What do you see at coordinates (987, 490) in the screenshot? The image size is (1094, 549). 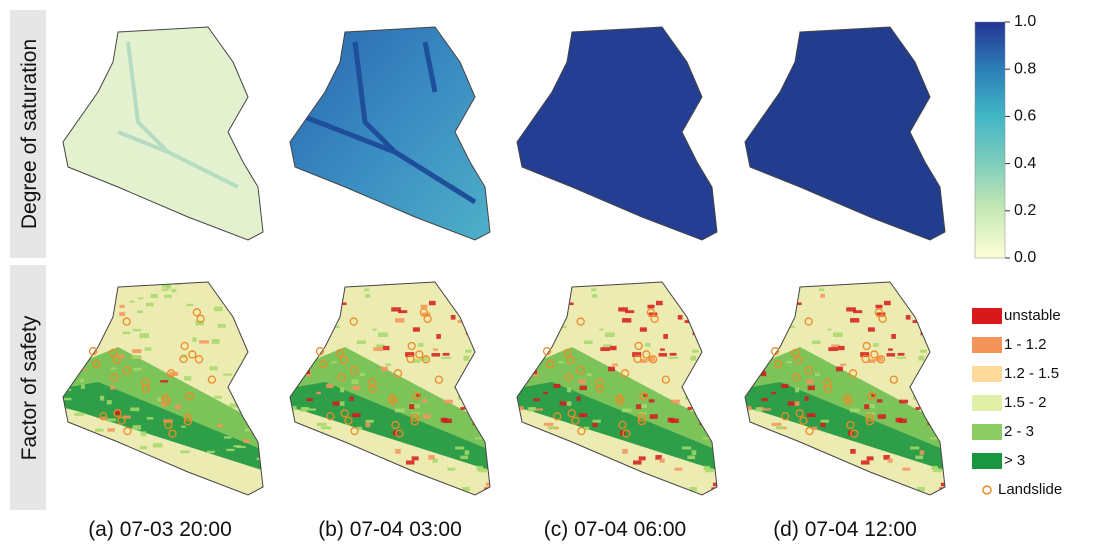 I see `legend-marker` at bounding box center [987, 490].